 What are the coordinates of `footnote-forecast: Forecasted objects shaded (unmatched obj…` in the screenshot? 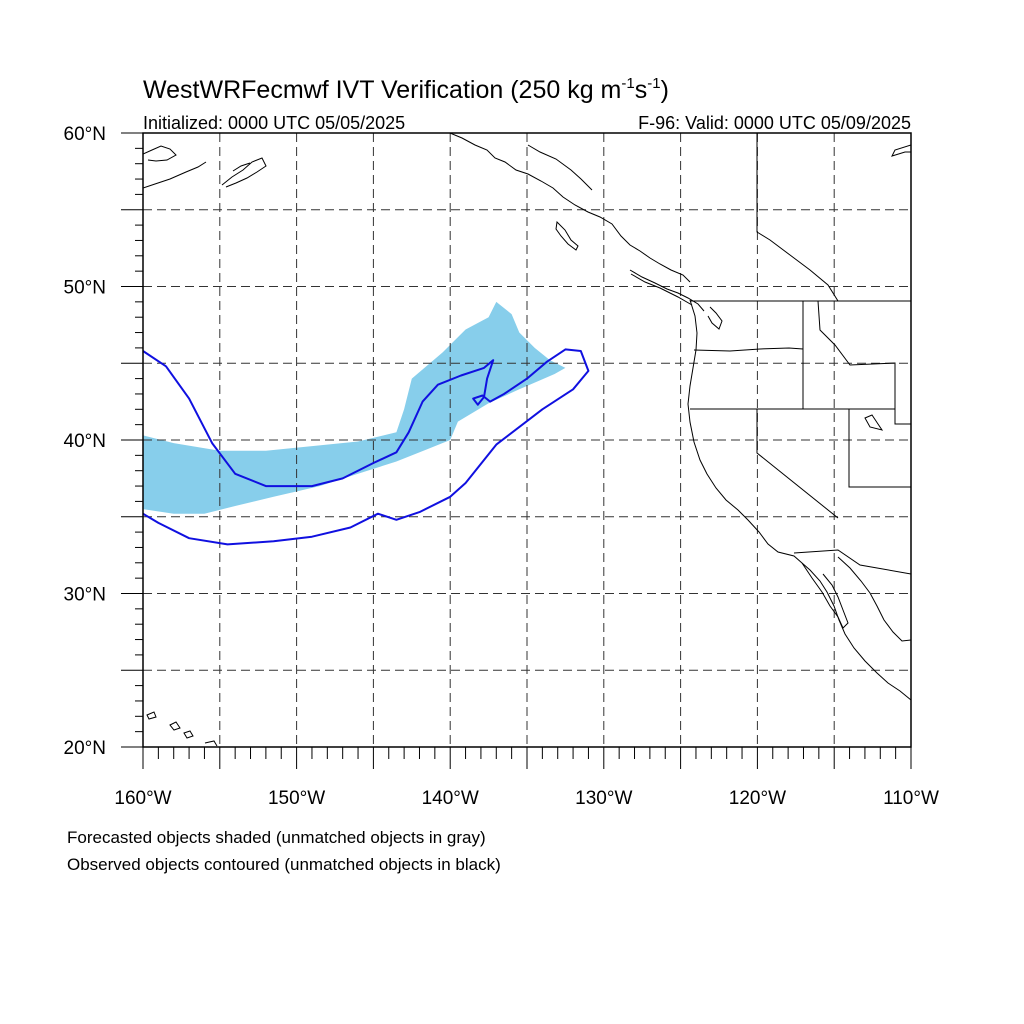 It's located at (276, 837).